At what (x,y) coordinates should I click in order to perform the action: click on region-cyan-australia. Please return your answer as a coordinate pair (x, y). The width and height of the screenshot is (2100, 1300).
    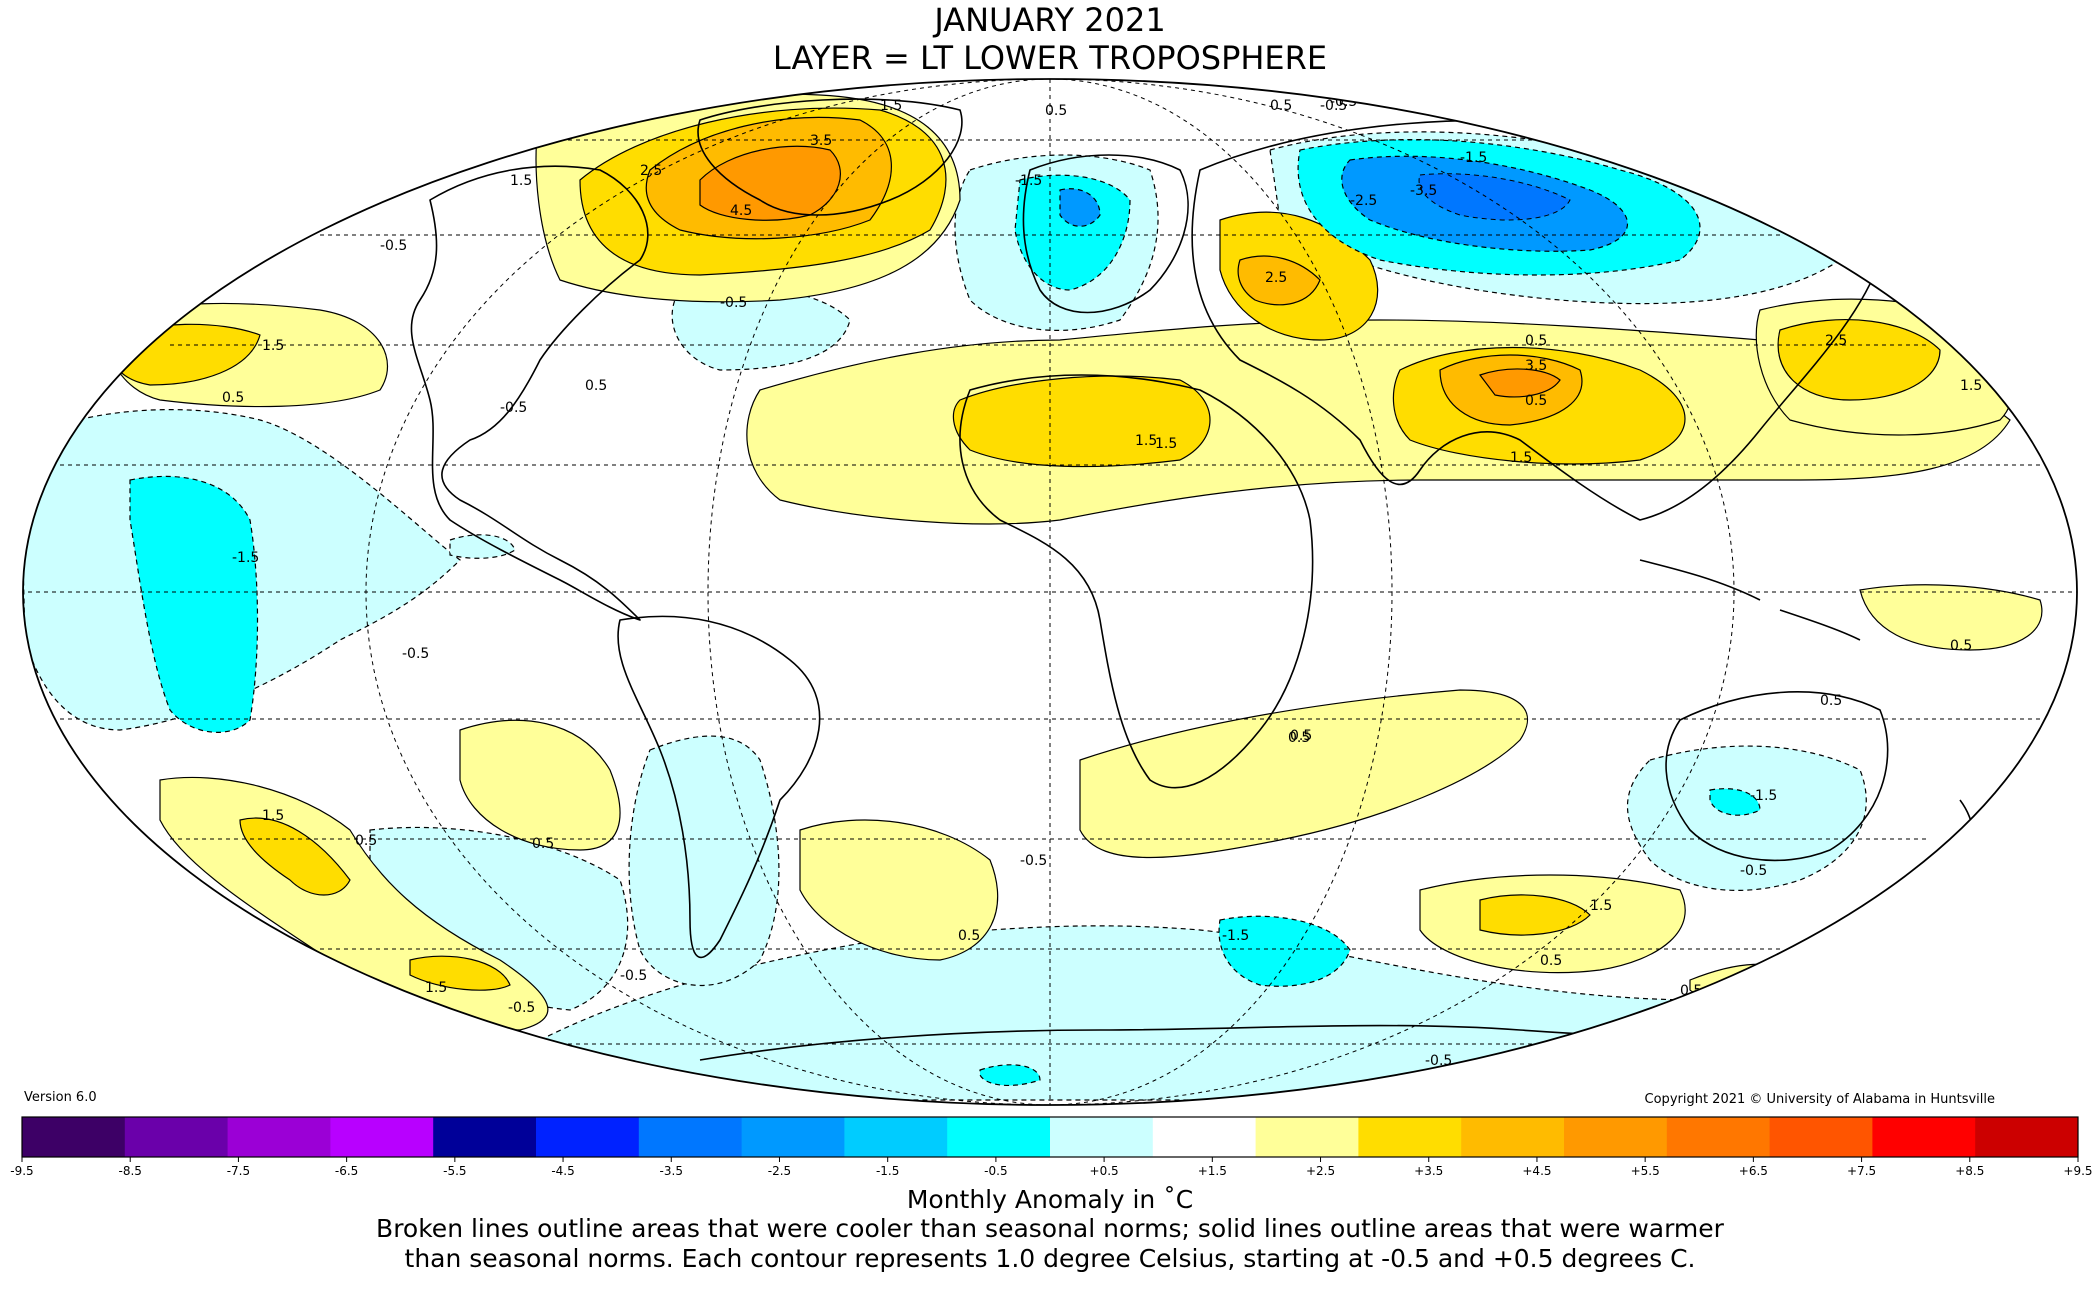
    Looking at the image, I should click on (1735, 802).